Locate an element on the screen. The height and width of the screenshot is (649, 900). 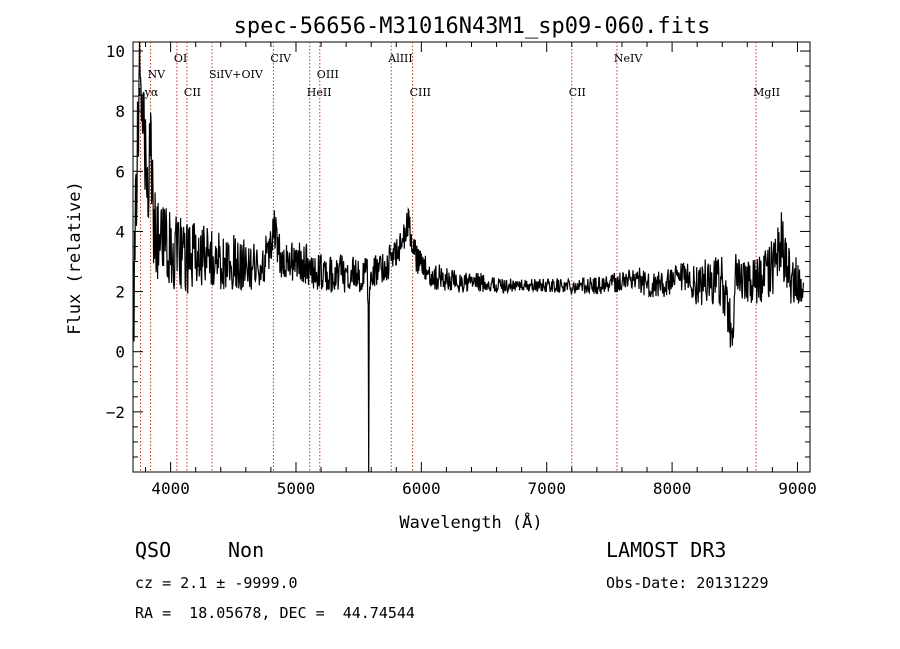
chart-title: spec-56656-M31016N43M1_sp09-060.fits is located at coordinates (472, 26).